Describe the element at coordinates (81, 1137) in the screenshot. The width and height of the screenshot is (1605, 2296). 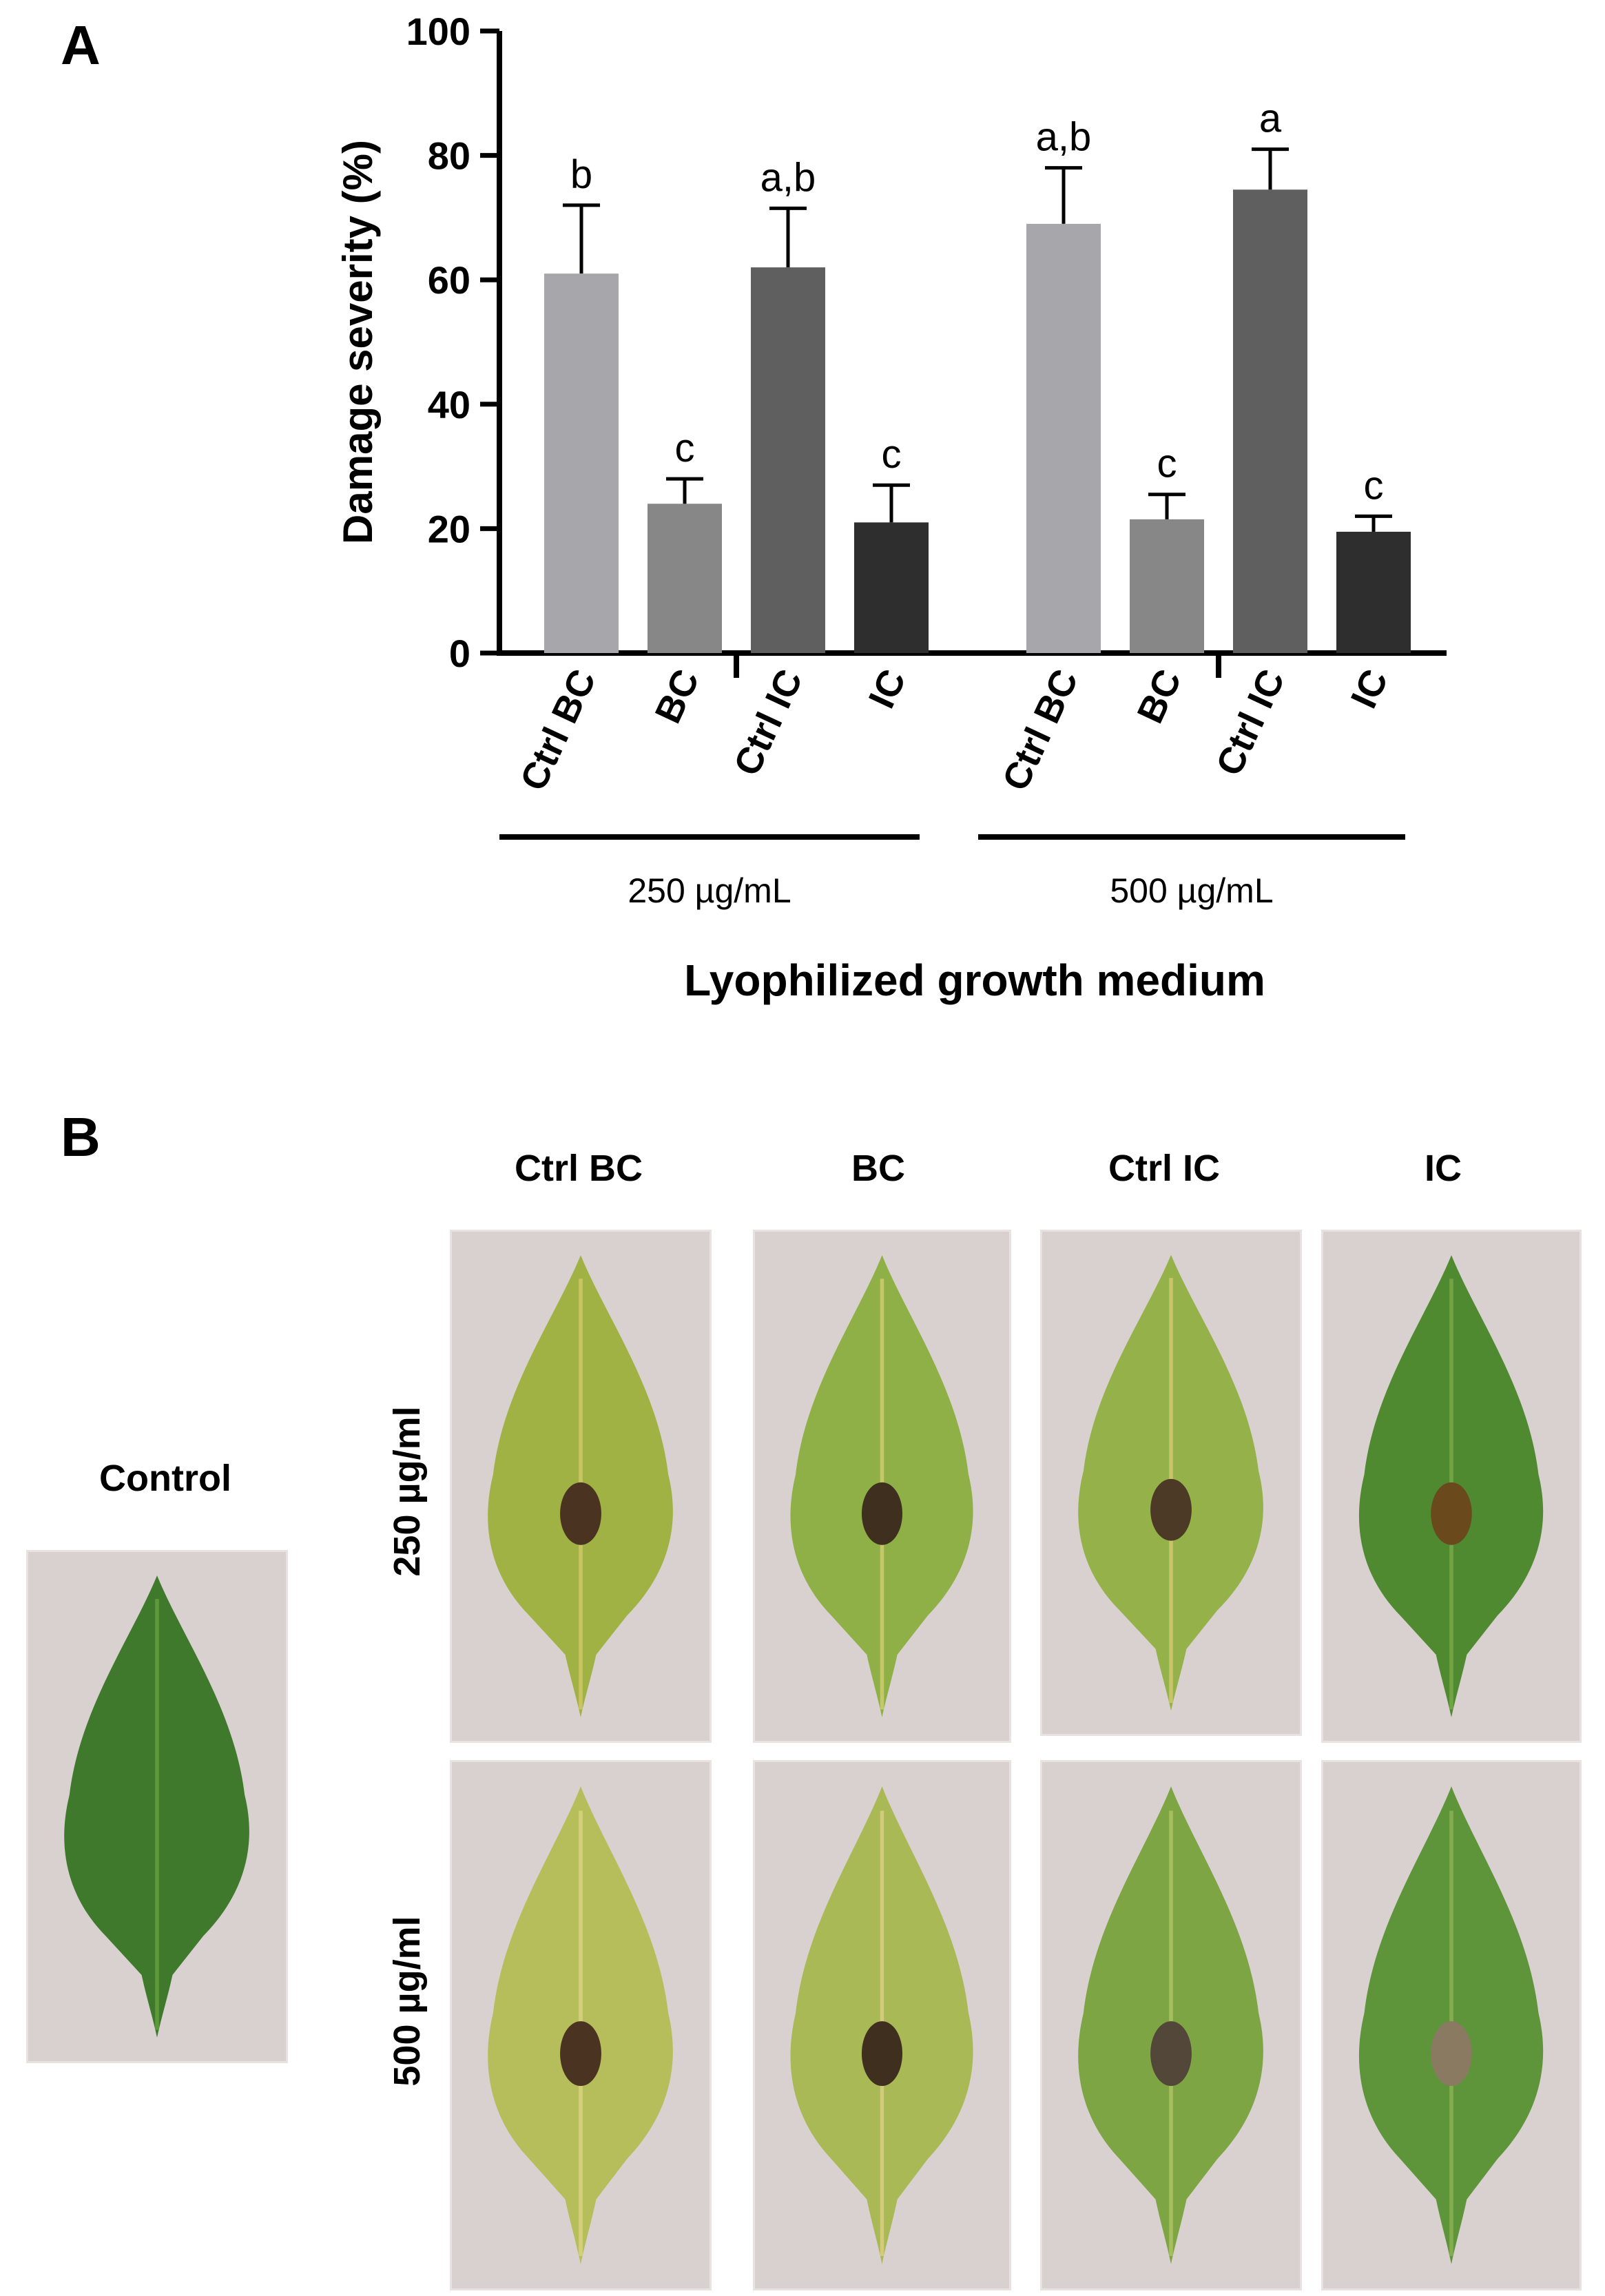
I see `panel-b-letter: B` at that location.